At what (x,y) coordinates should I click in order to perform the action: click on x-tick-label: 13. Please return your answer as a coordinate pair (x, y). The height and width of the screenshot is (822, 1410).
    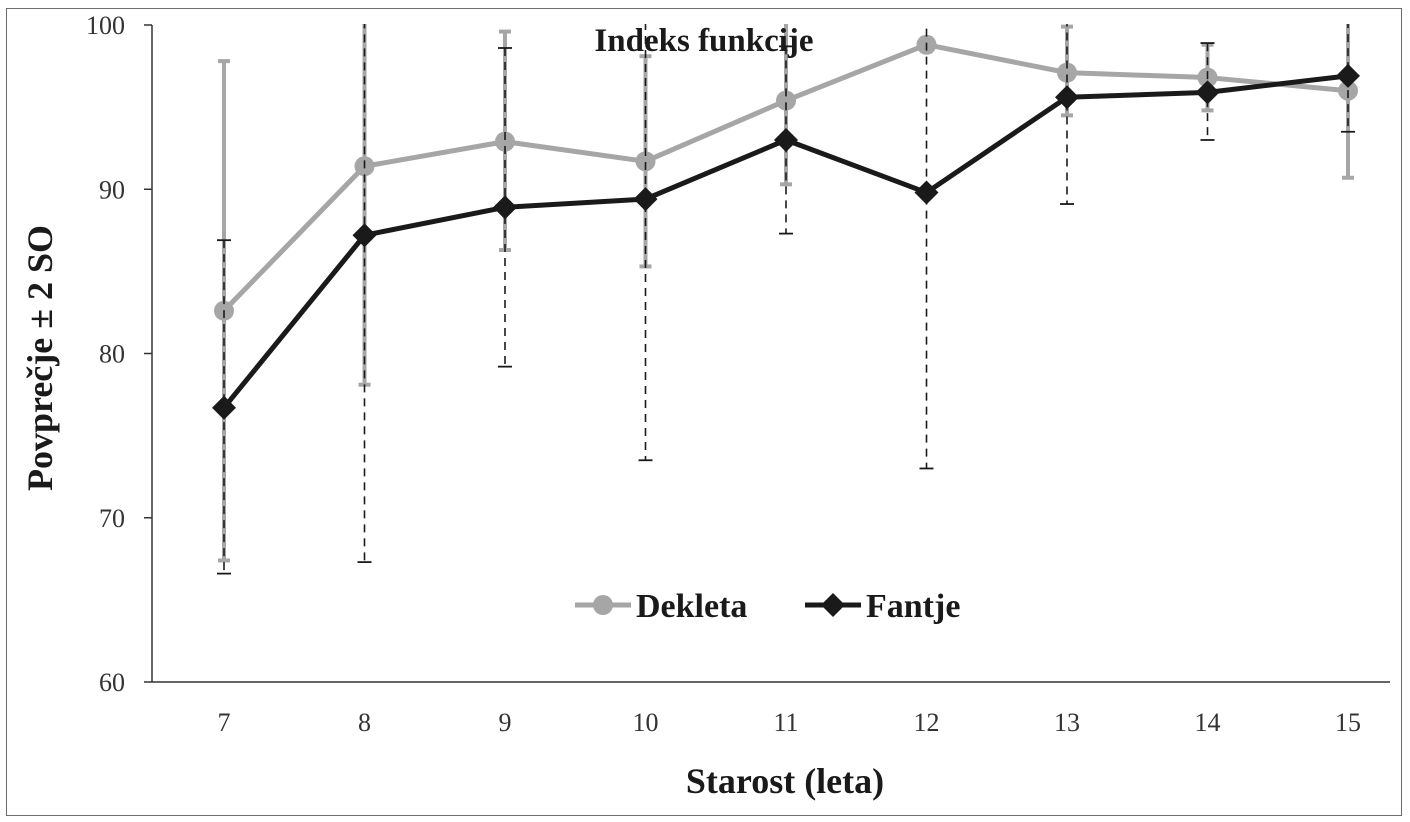
    Looking at the image, I should click on (1067, 722).